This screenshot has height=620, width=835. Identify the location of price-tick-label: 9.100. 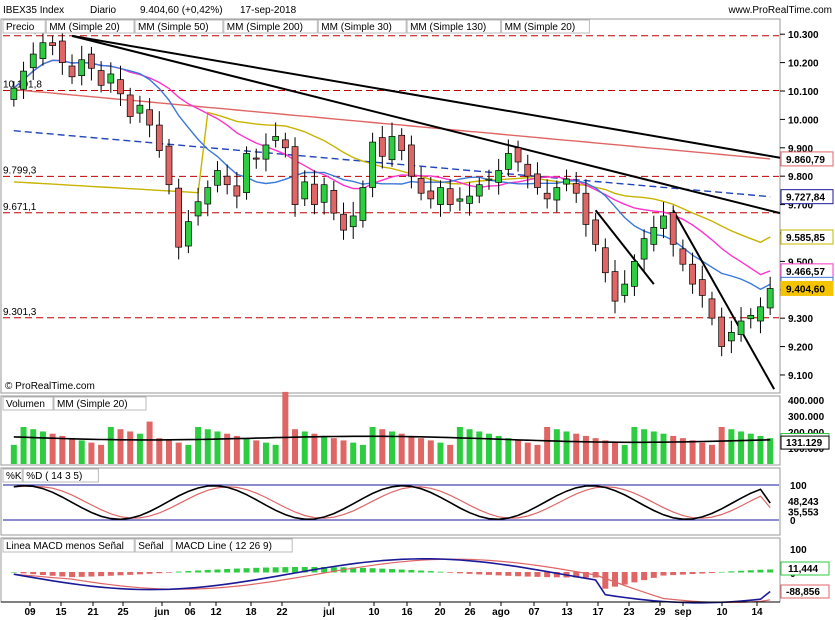
(800, 376).